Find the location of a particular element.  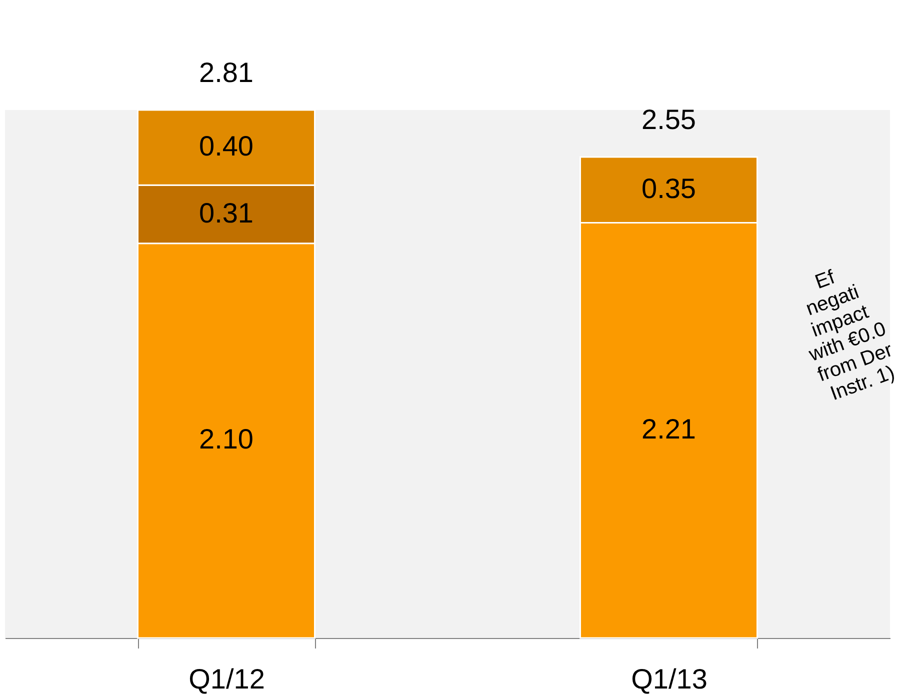

data-label: 2.10 is located at coordinates (226, 439).